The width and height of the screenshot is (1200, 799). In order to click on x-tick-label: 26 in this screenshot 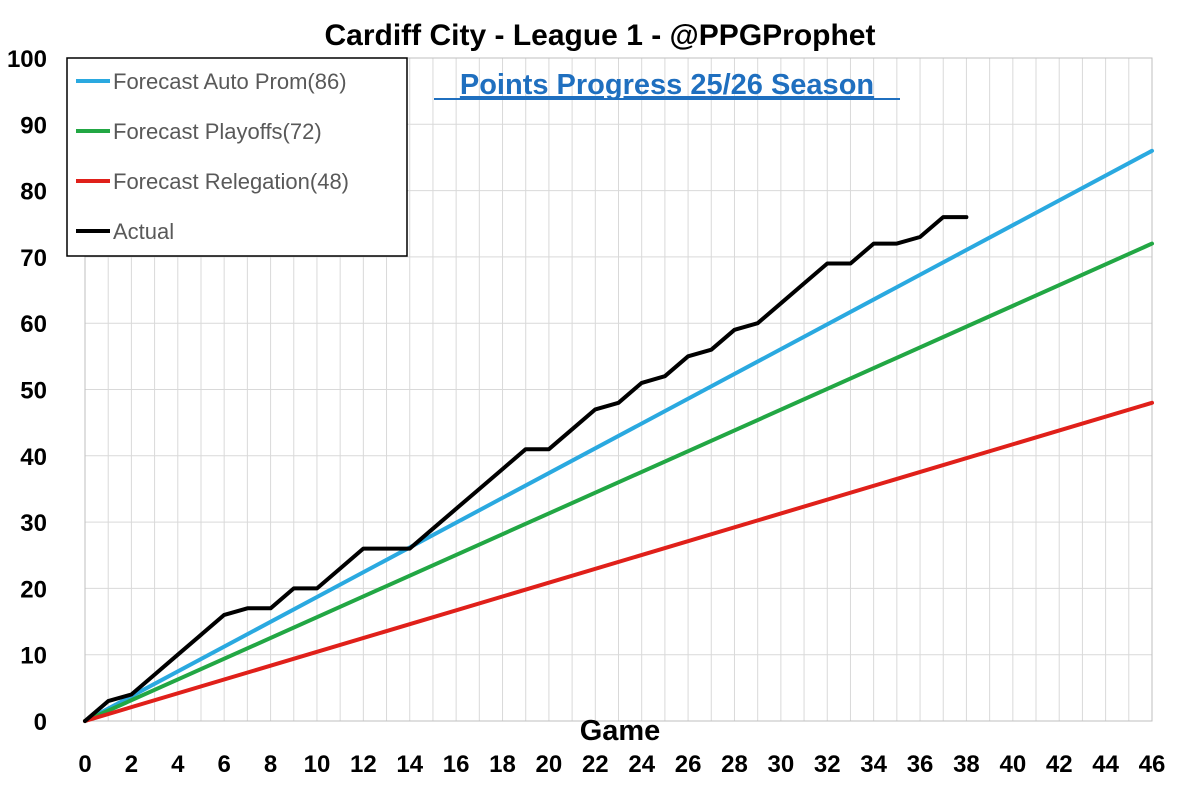, I will do `click(688, 764)`.